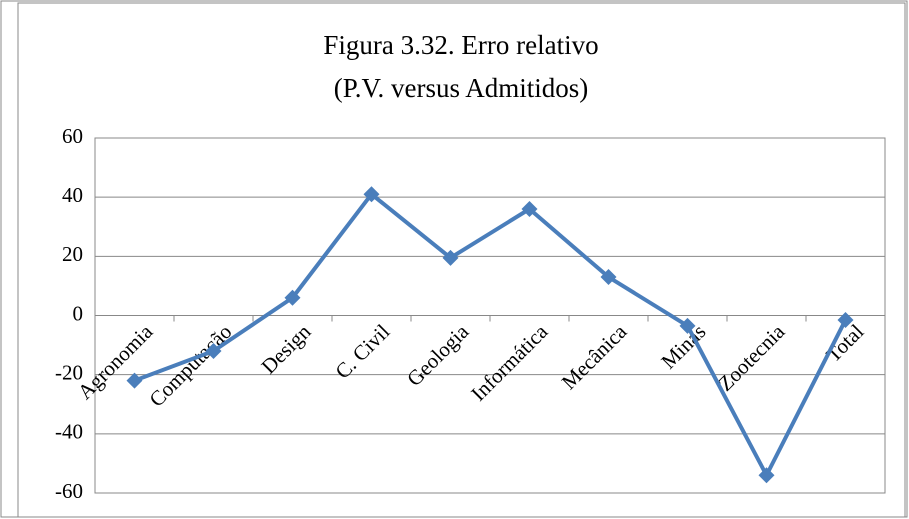  Describe the element at coordinates (72, 254) in the screenshot. I see `y-tick-label: 20` at that location.